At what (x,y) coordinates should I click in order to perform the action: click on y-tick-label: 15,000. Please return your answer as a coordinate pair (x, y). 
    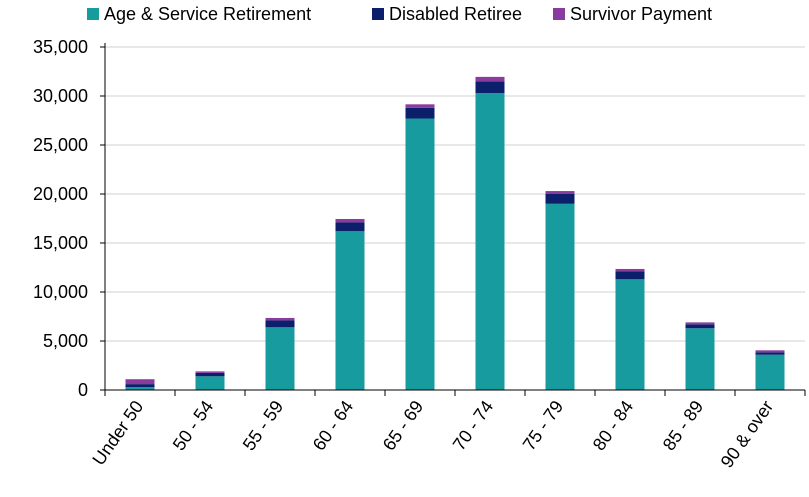
    Looking at the image, I should click on (60, 243).